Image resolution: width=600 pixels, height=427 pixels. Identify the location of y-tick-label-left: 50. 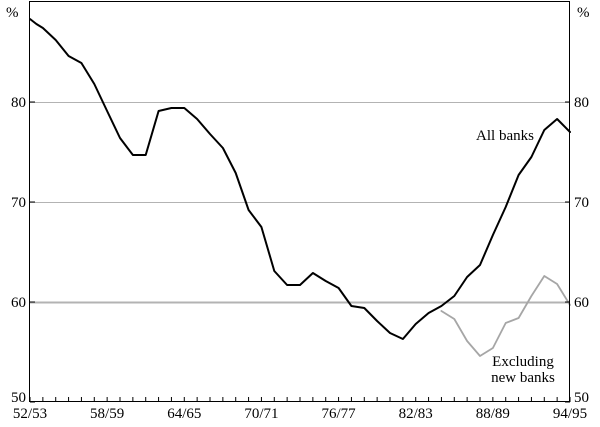
(18, 398).